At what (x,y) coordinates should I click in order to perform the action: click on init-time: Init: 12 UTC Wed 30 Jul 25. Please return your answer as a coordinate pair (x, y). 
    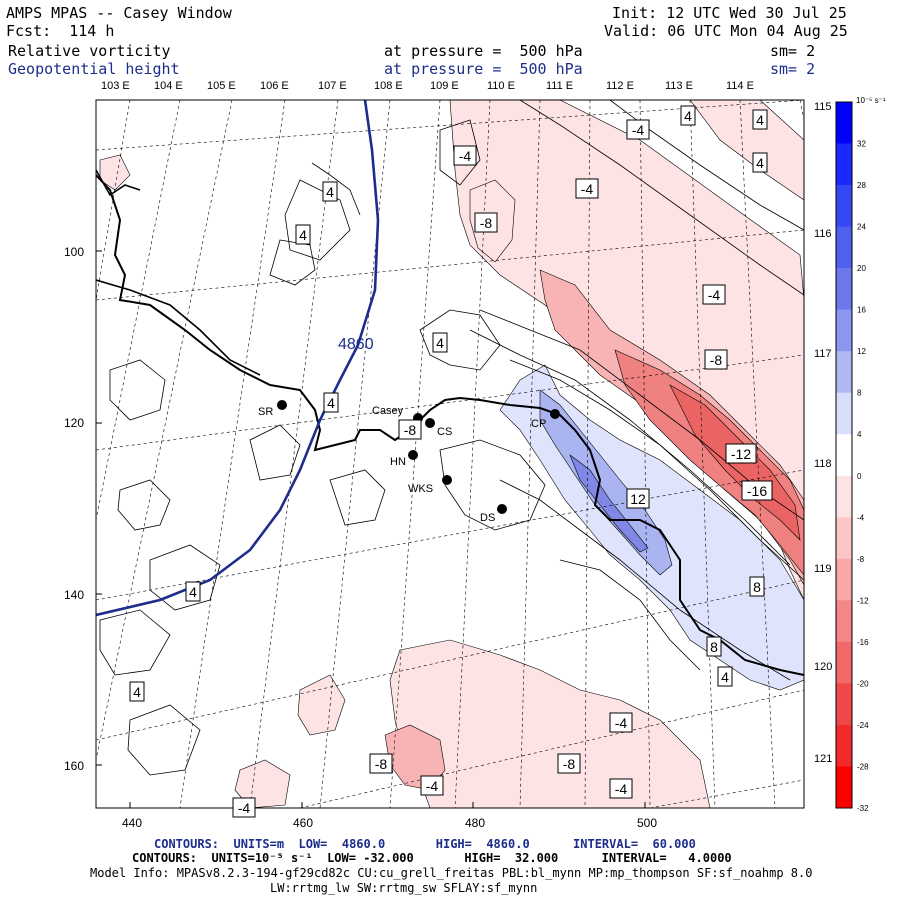
    Looking at the image, I should click on (729, 13).